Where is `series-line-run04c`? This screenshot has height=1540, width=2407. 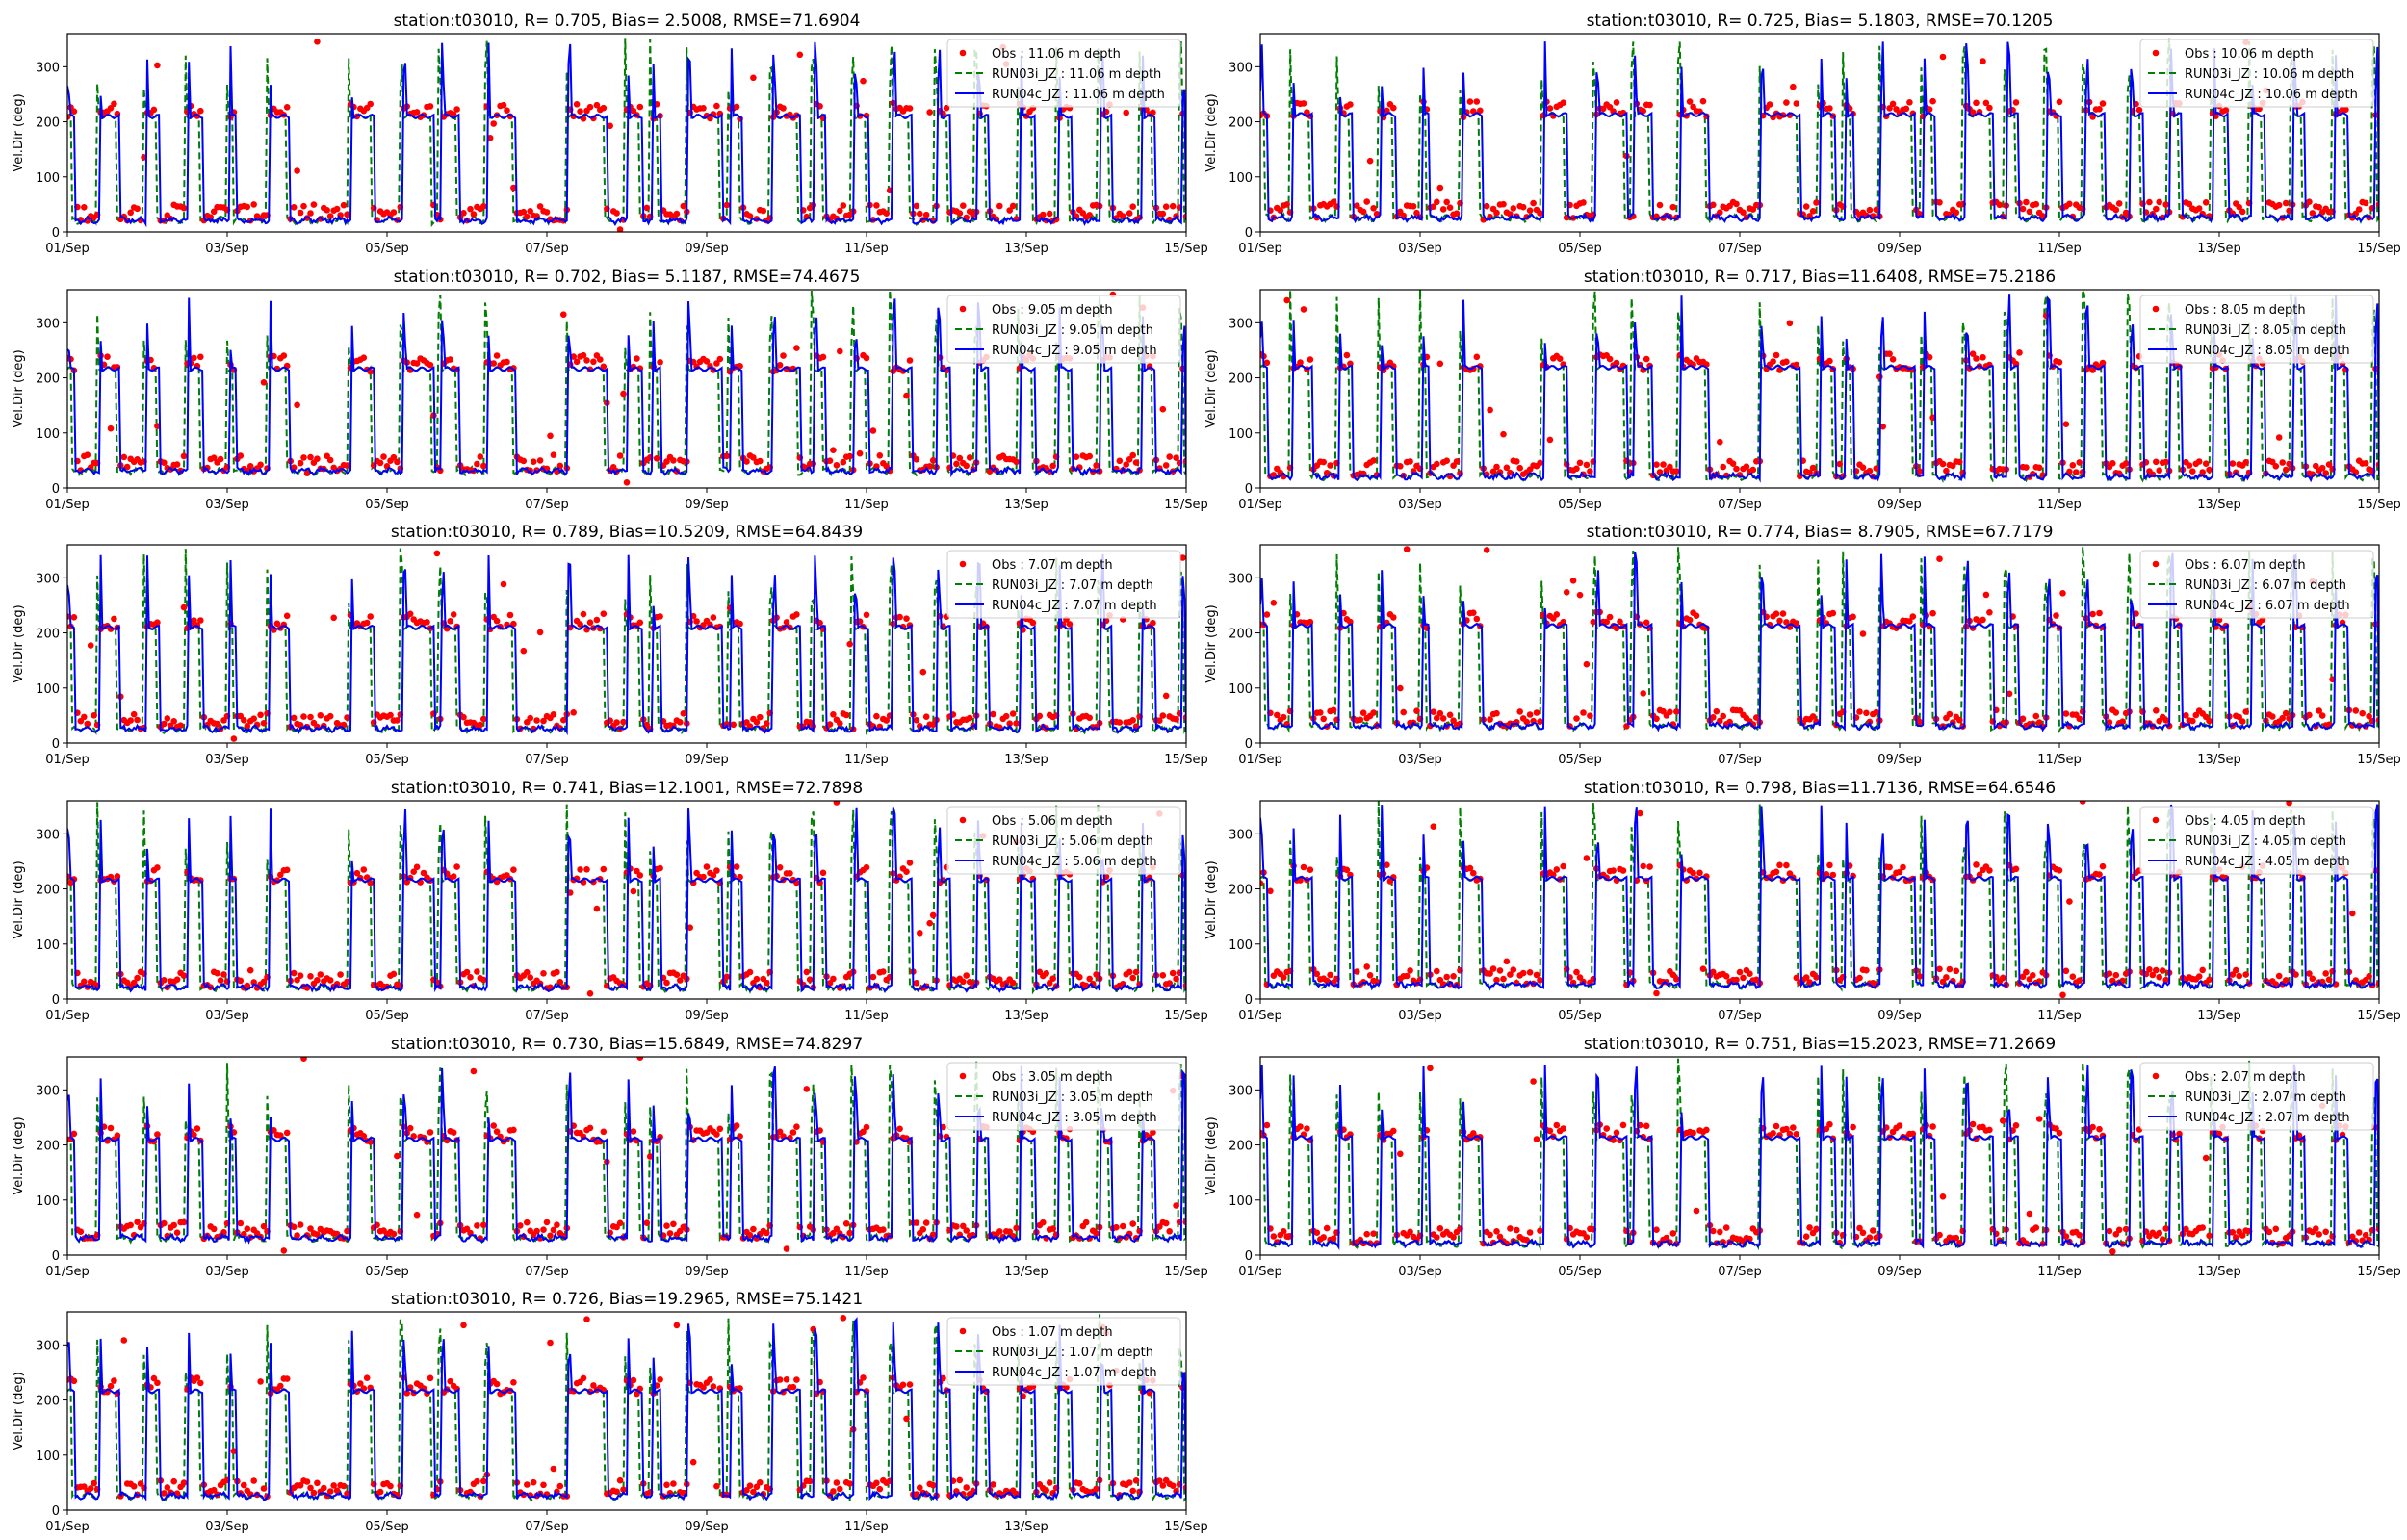
series-line-run04c is located at coordinates (626, 387).